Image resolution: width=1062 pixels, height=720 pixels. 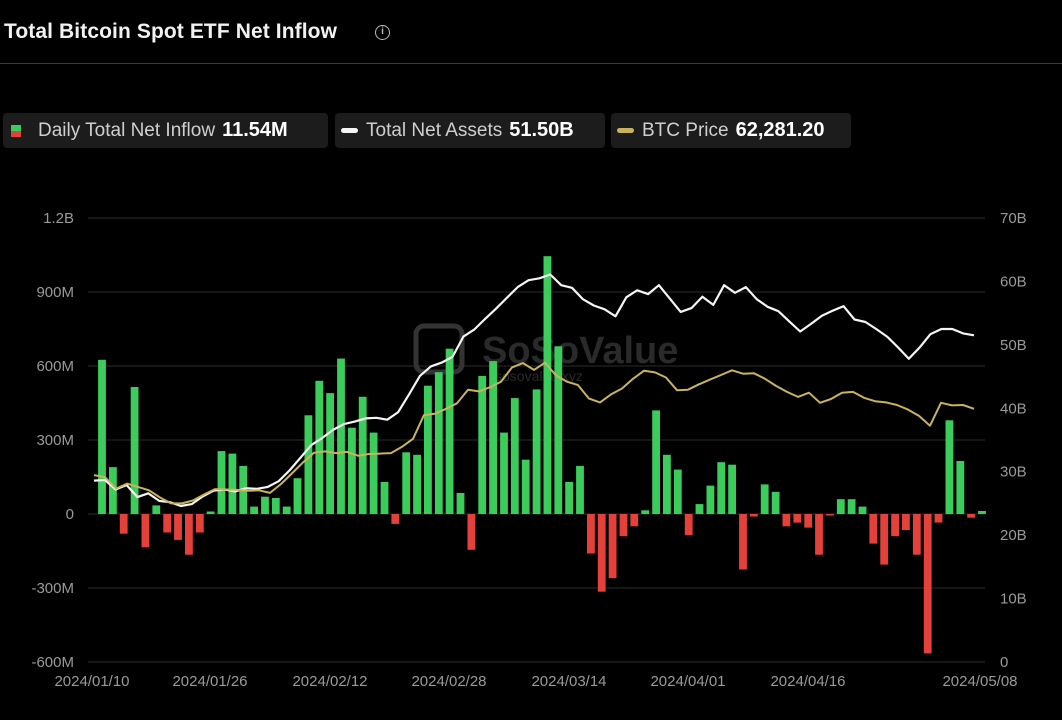 What do you see at coordinates (1013, 218) in the screenshot?
I see `right-tick-label: 70B` at bounding box center [1013, 218].